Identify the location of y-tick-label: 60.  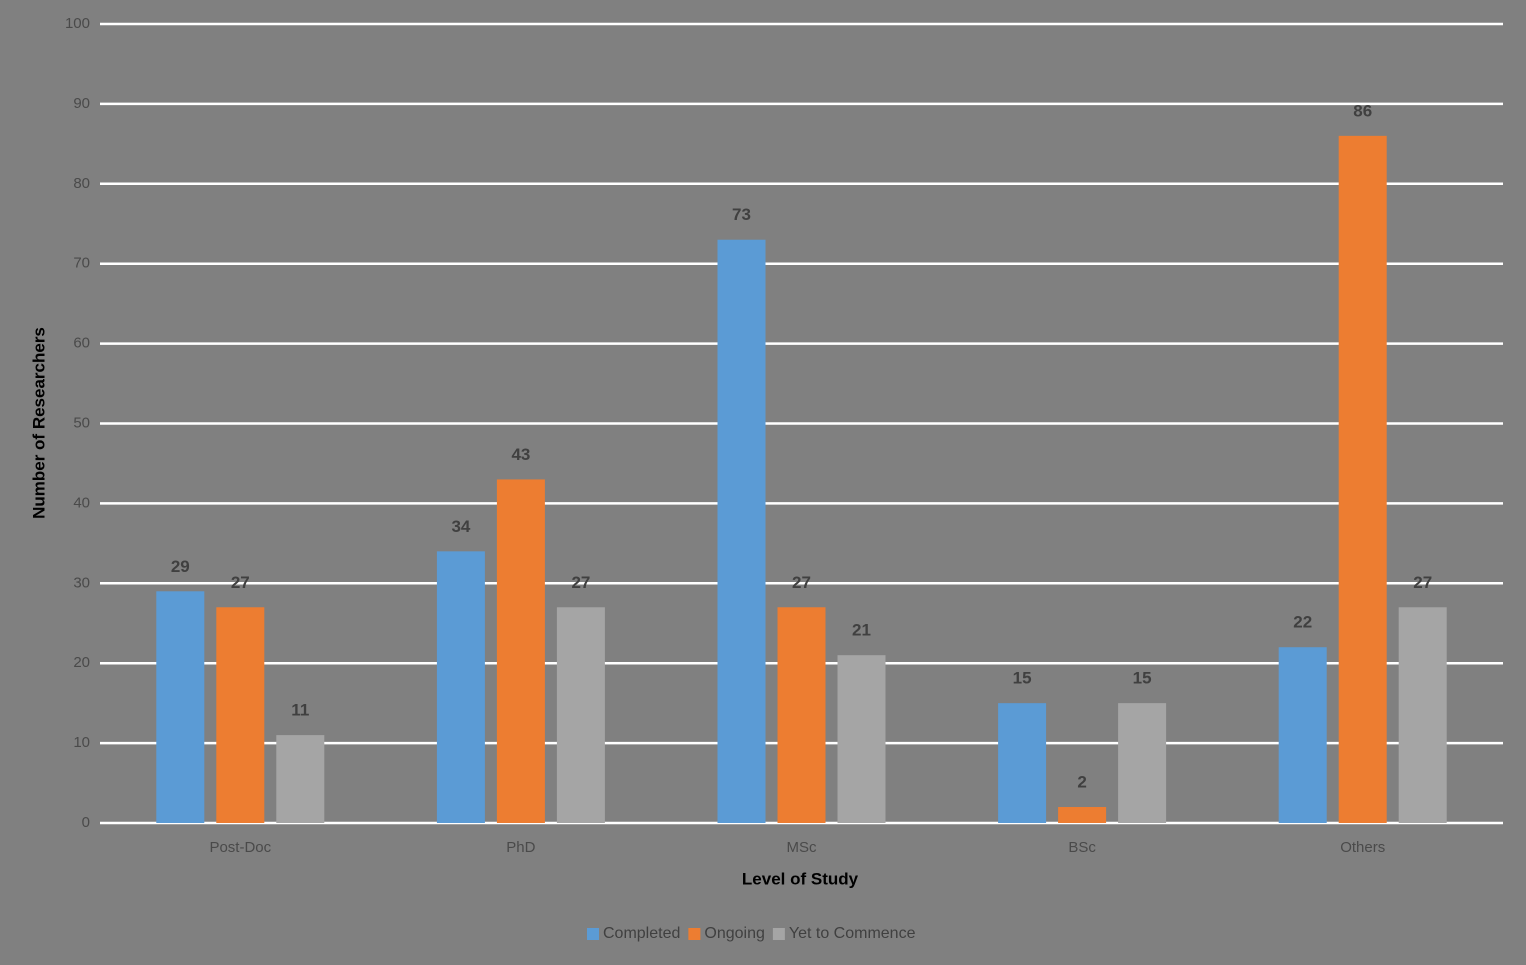
(81, 343).